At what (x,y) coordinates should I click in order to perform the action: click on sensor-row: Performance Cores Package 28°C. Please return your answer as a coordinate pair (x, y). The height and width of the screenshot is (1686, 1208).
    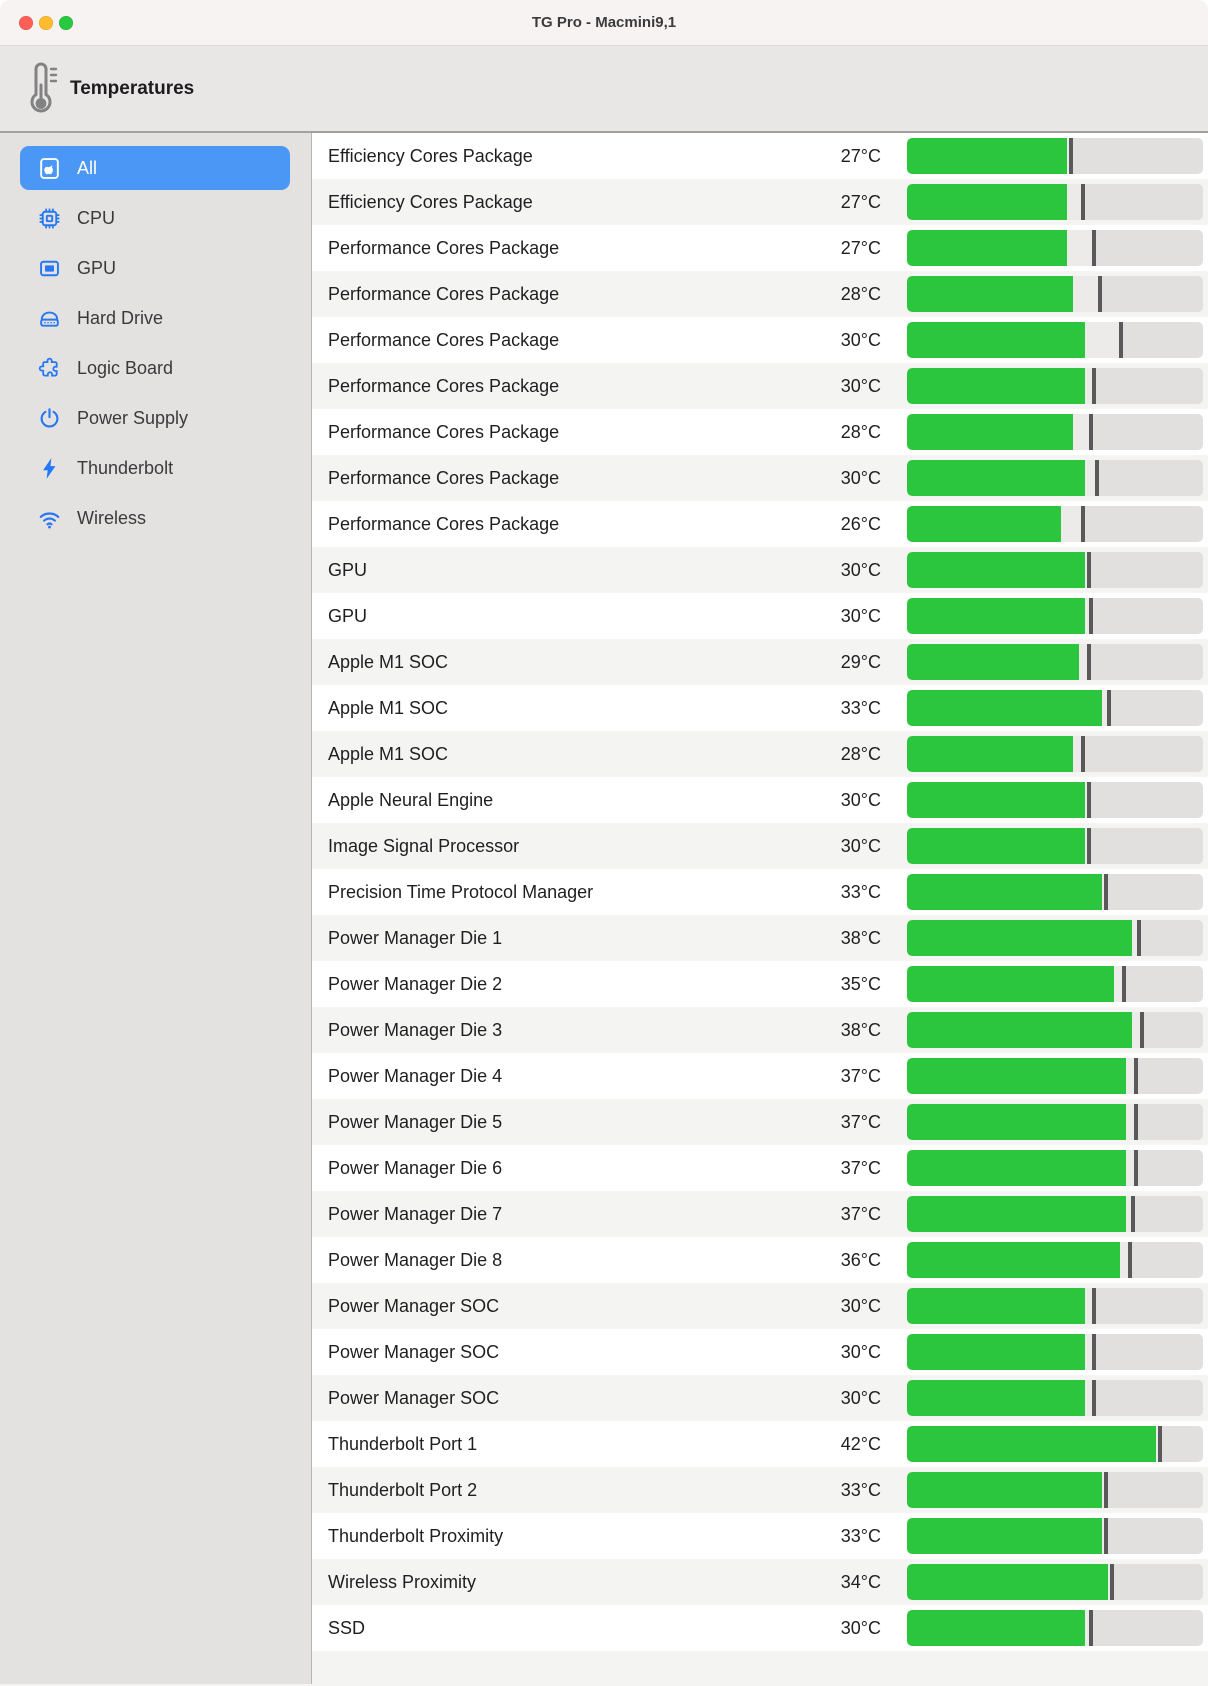
    Looking at the image, I should click on (760, 294).